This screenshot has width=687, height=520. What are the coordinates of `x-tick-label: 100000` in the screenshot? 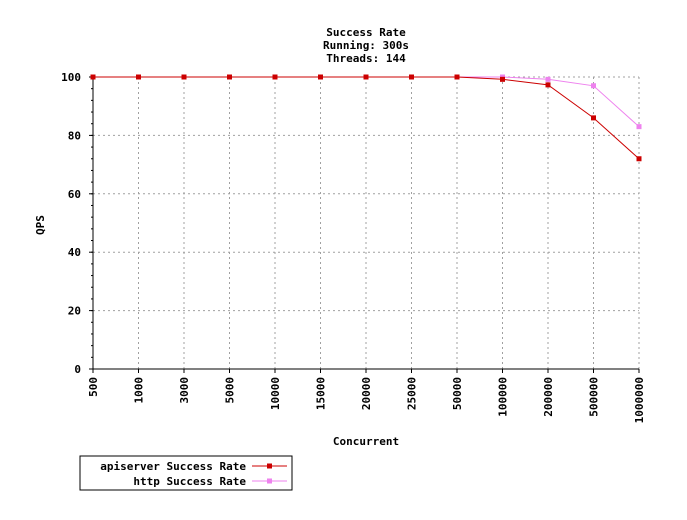 It's located at (503, 397).